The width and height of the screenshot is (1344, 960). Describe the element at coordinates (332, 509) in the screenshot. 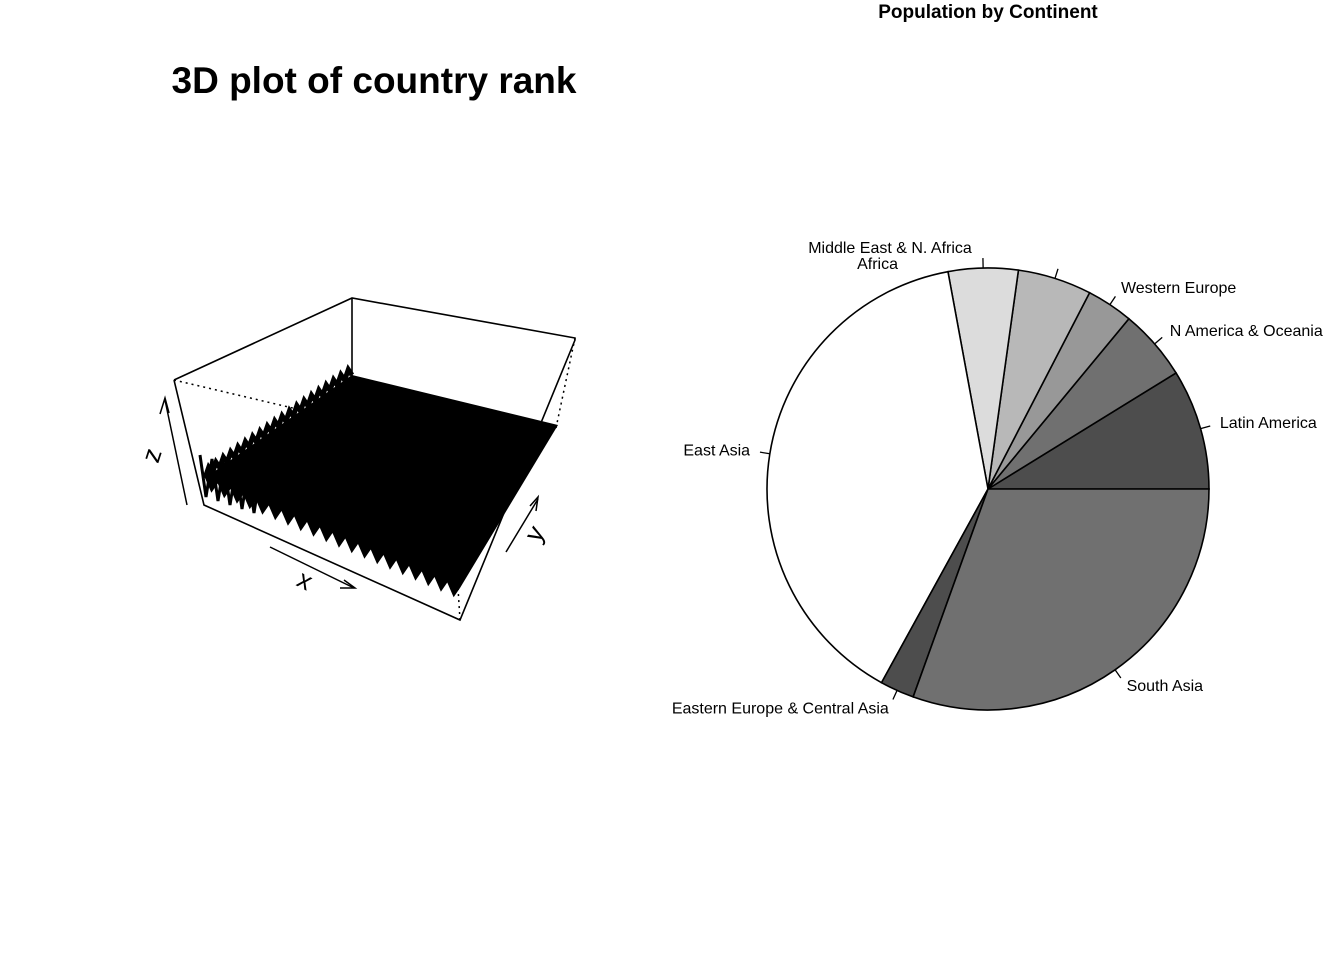

I see `surface-front-edge` at that location.